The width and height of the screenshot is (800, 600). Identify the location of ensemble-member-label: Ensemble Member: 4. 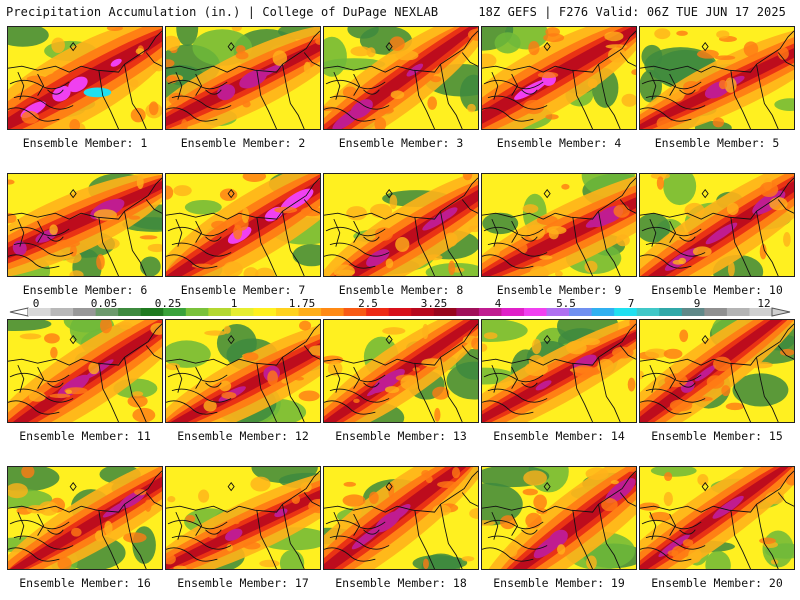
(559, 143).